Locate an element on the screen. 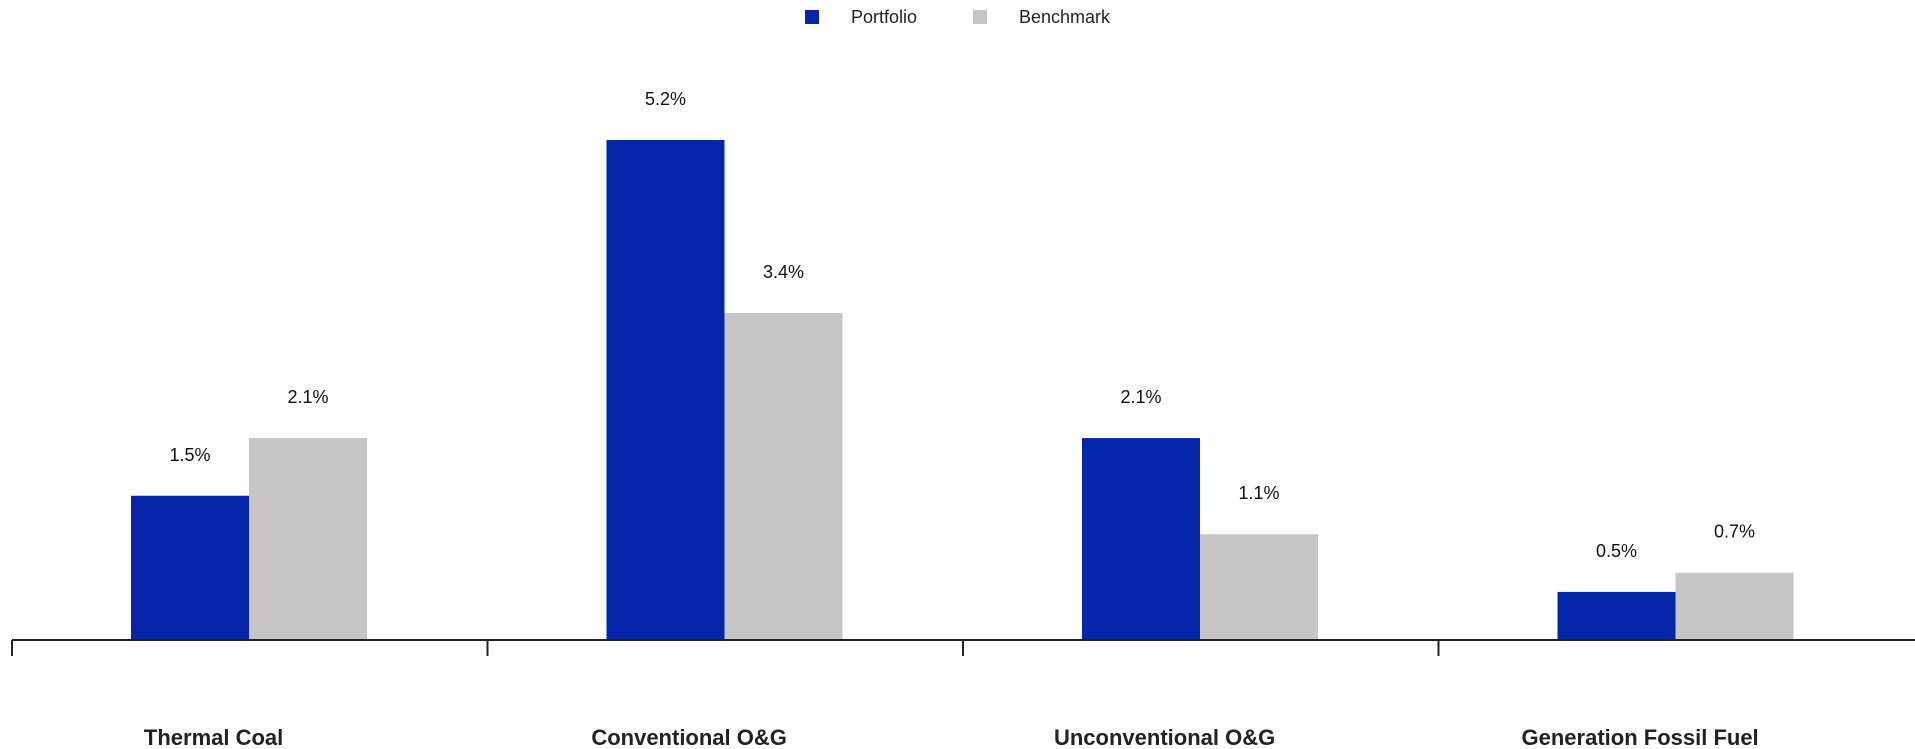  chart-legend: Portfolio Benchmark is located at coordinates (957, 17).